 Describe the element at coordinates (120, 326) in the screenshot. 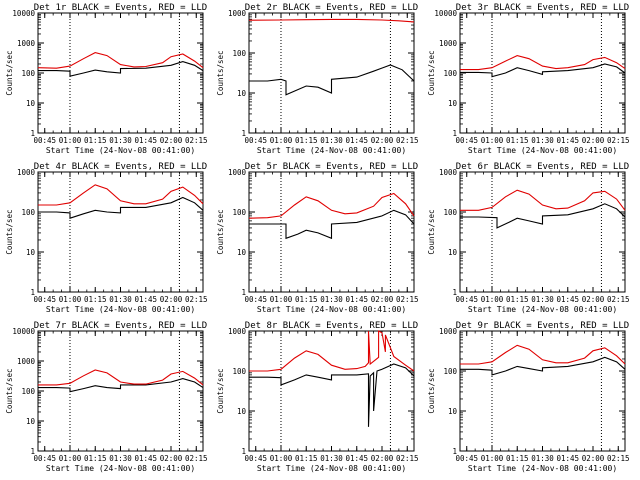

I see `chart-title: Det 7r BLACK = Events, RED = LLD` at that location.